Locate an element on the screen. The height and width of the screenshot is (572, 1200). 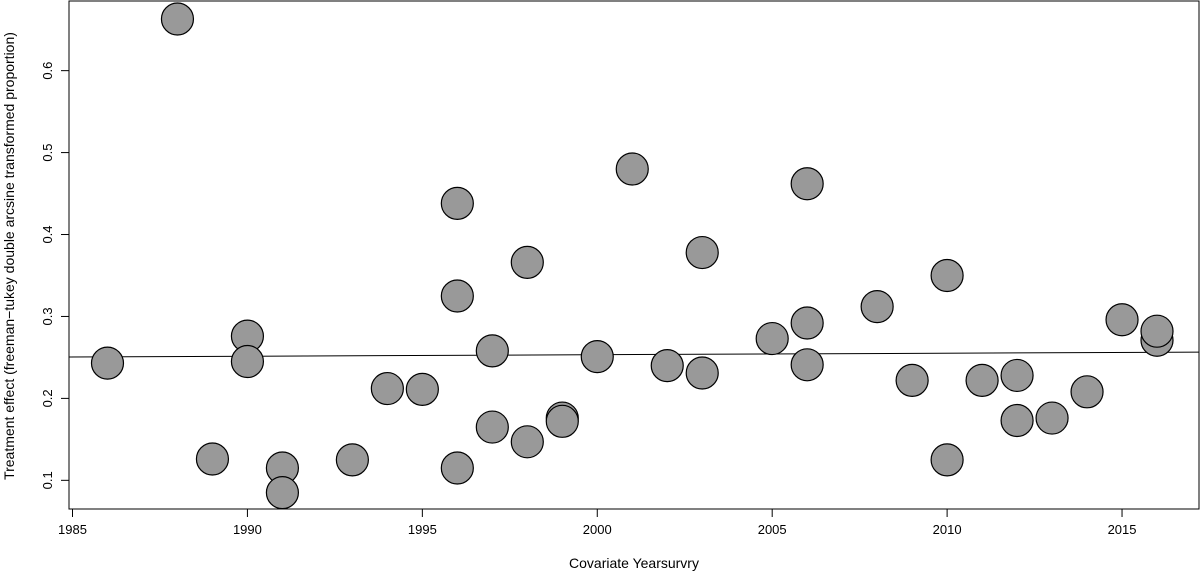
x-tick-label: 2000 is located at coordinates (597, 529).